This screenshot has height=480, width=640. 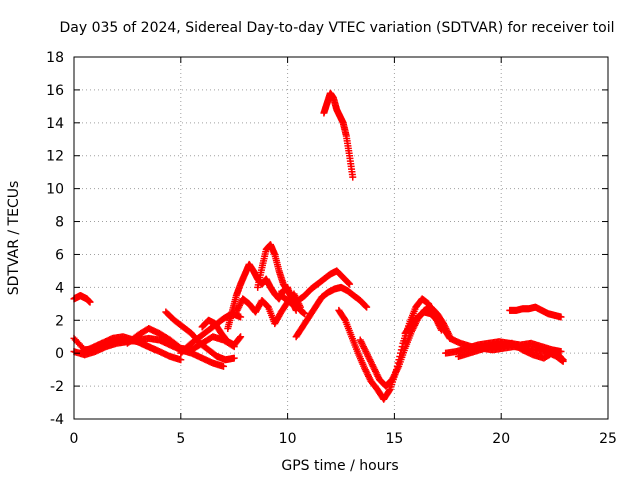 I want to click on y-axis-label: SDTVAR / TECUs, so click(x=14, y=238).